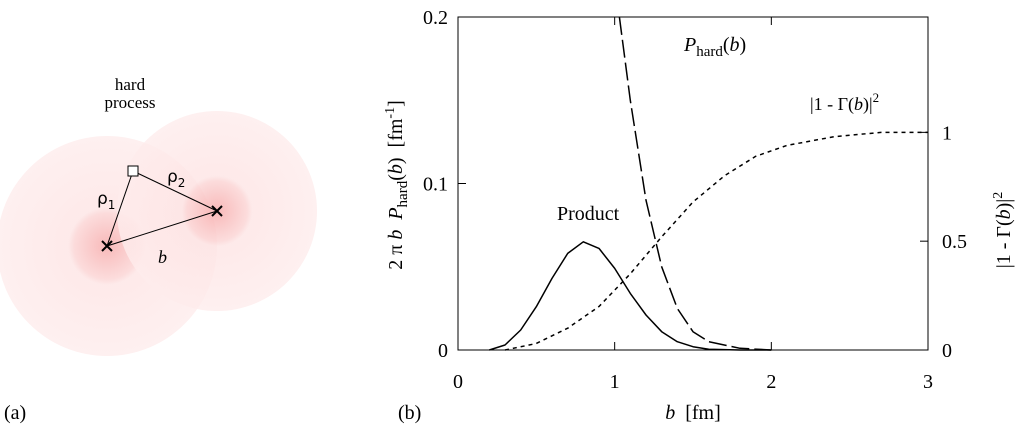 The height and width of the screenshot is (438, 1021). What do you see at coordinates (435, 185) in the screenshot?
I see `y-tick-label: 0.1` at bounding box center [435, 185].